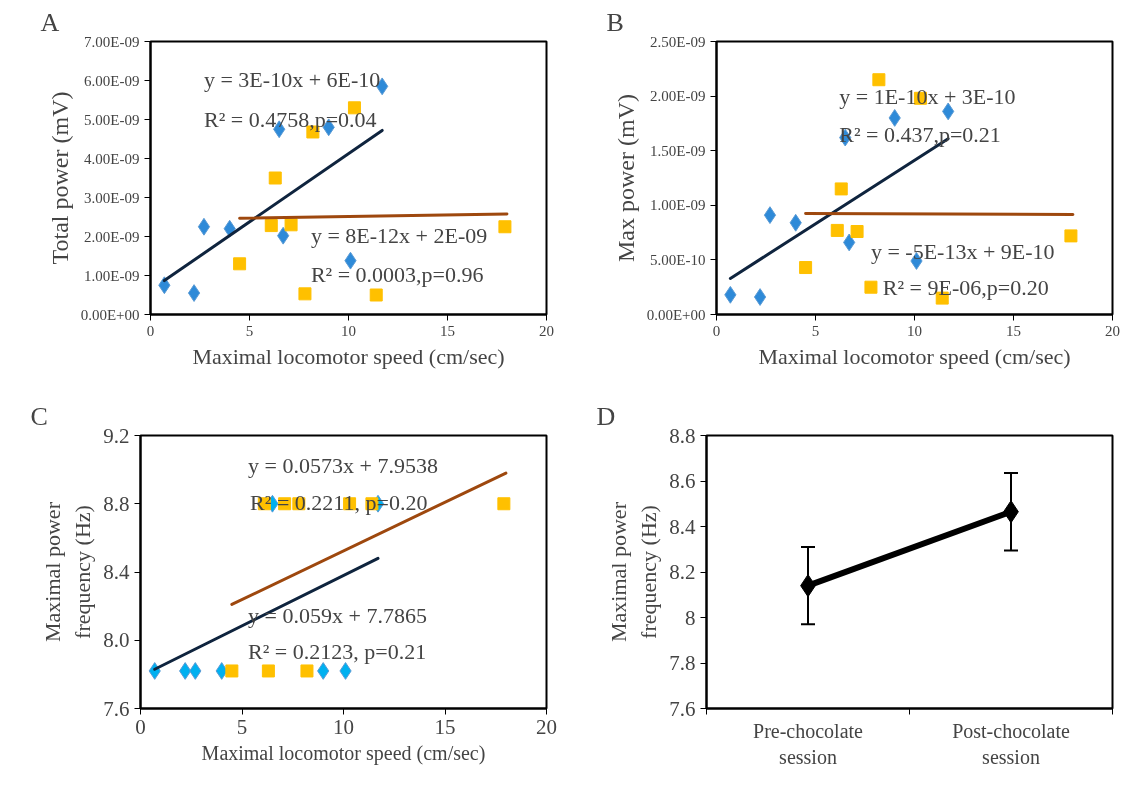 This screenshot has width=1133, height=789. Describe the element at coordinates (678, 150) in the screenshot. I see `y-tick-label: 1.50E-09` at that location.